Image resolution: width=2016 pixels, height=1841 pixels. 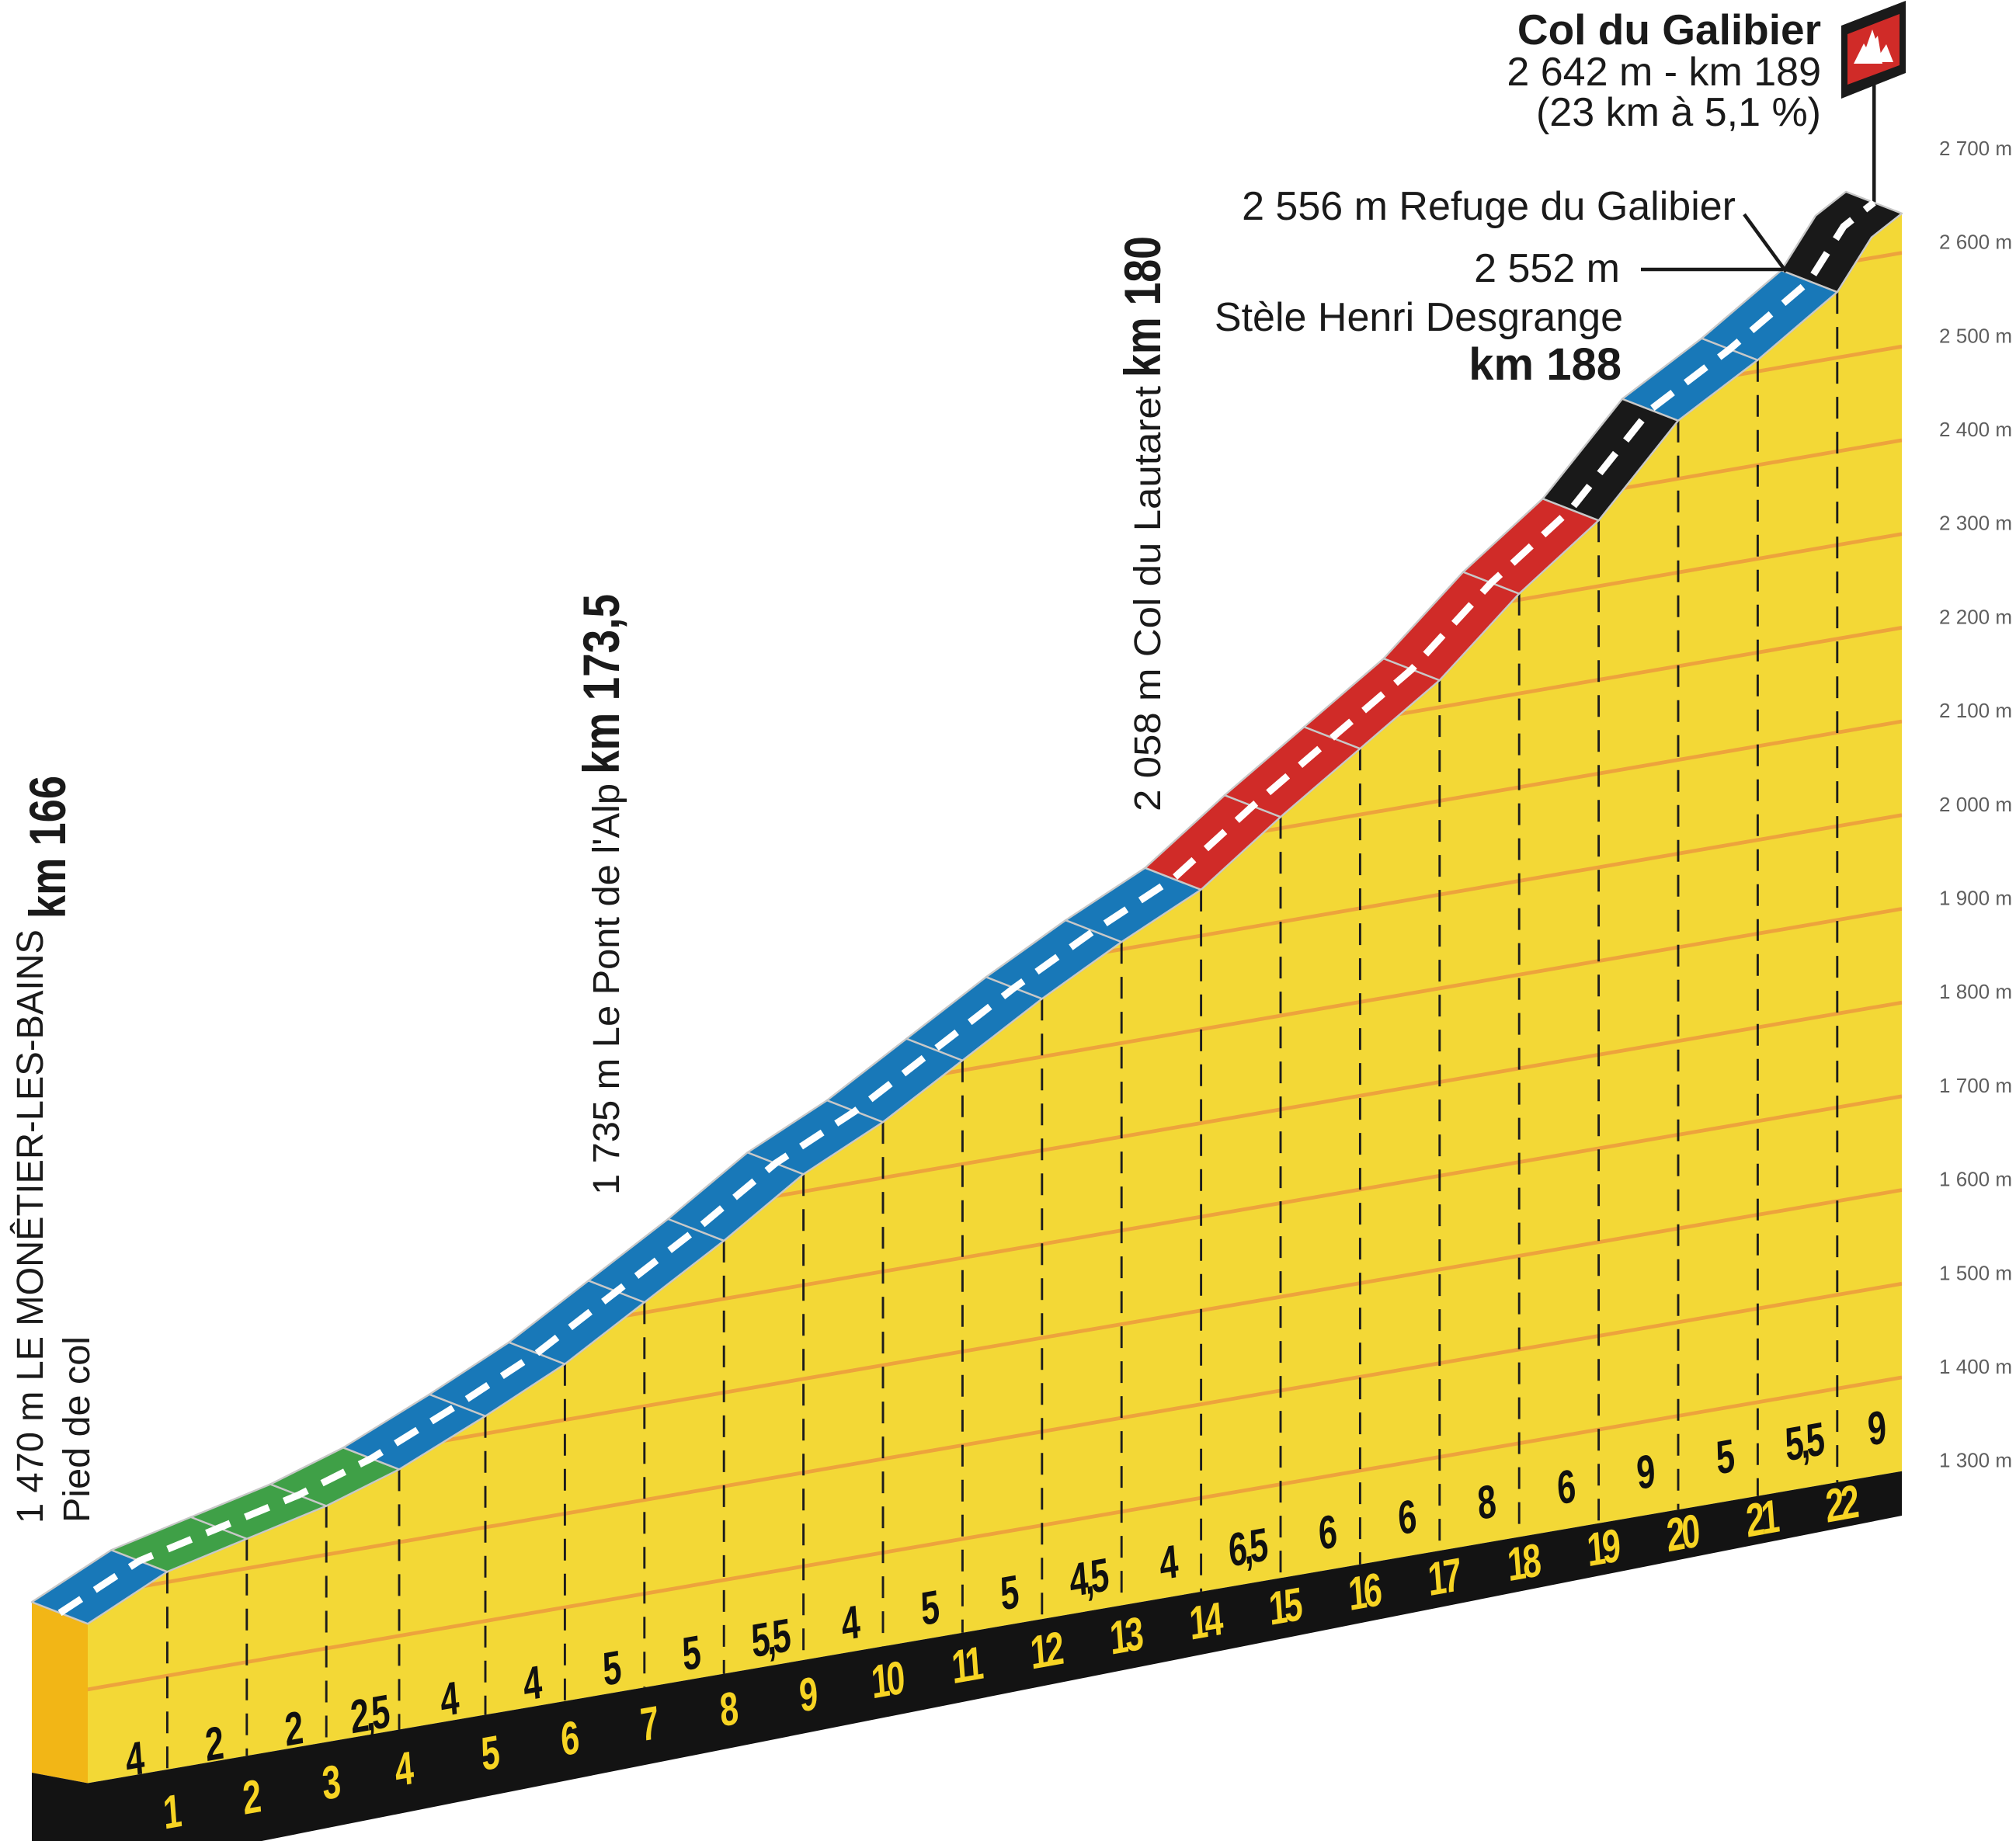 I want to click on svg-text: 2 556 m Refuge du Galibier, so click(x=1489, y=207).